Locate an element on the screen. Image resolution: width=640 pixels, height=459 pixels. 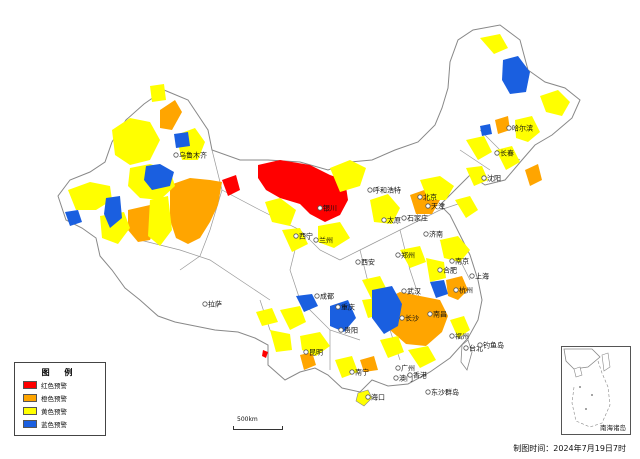
legend-item-blue: 蓝色预警 is located at coordinates (64, 424).